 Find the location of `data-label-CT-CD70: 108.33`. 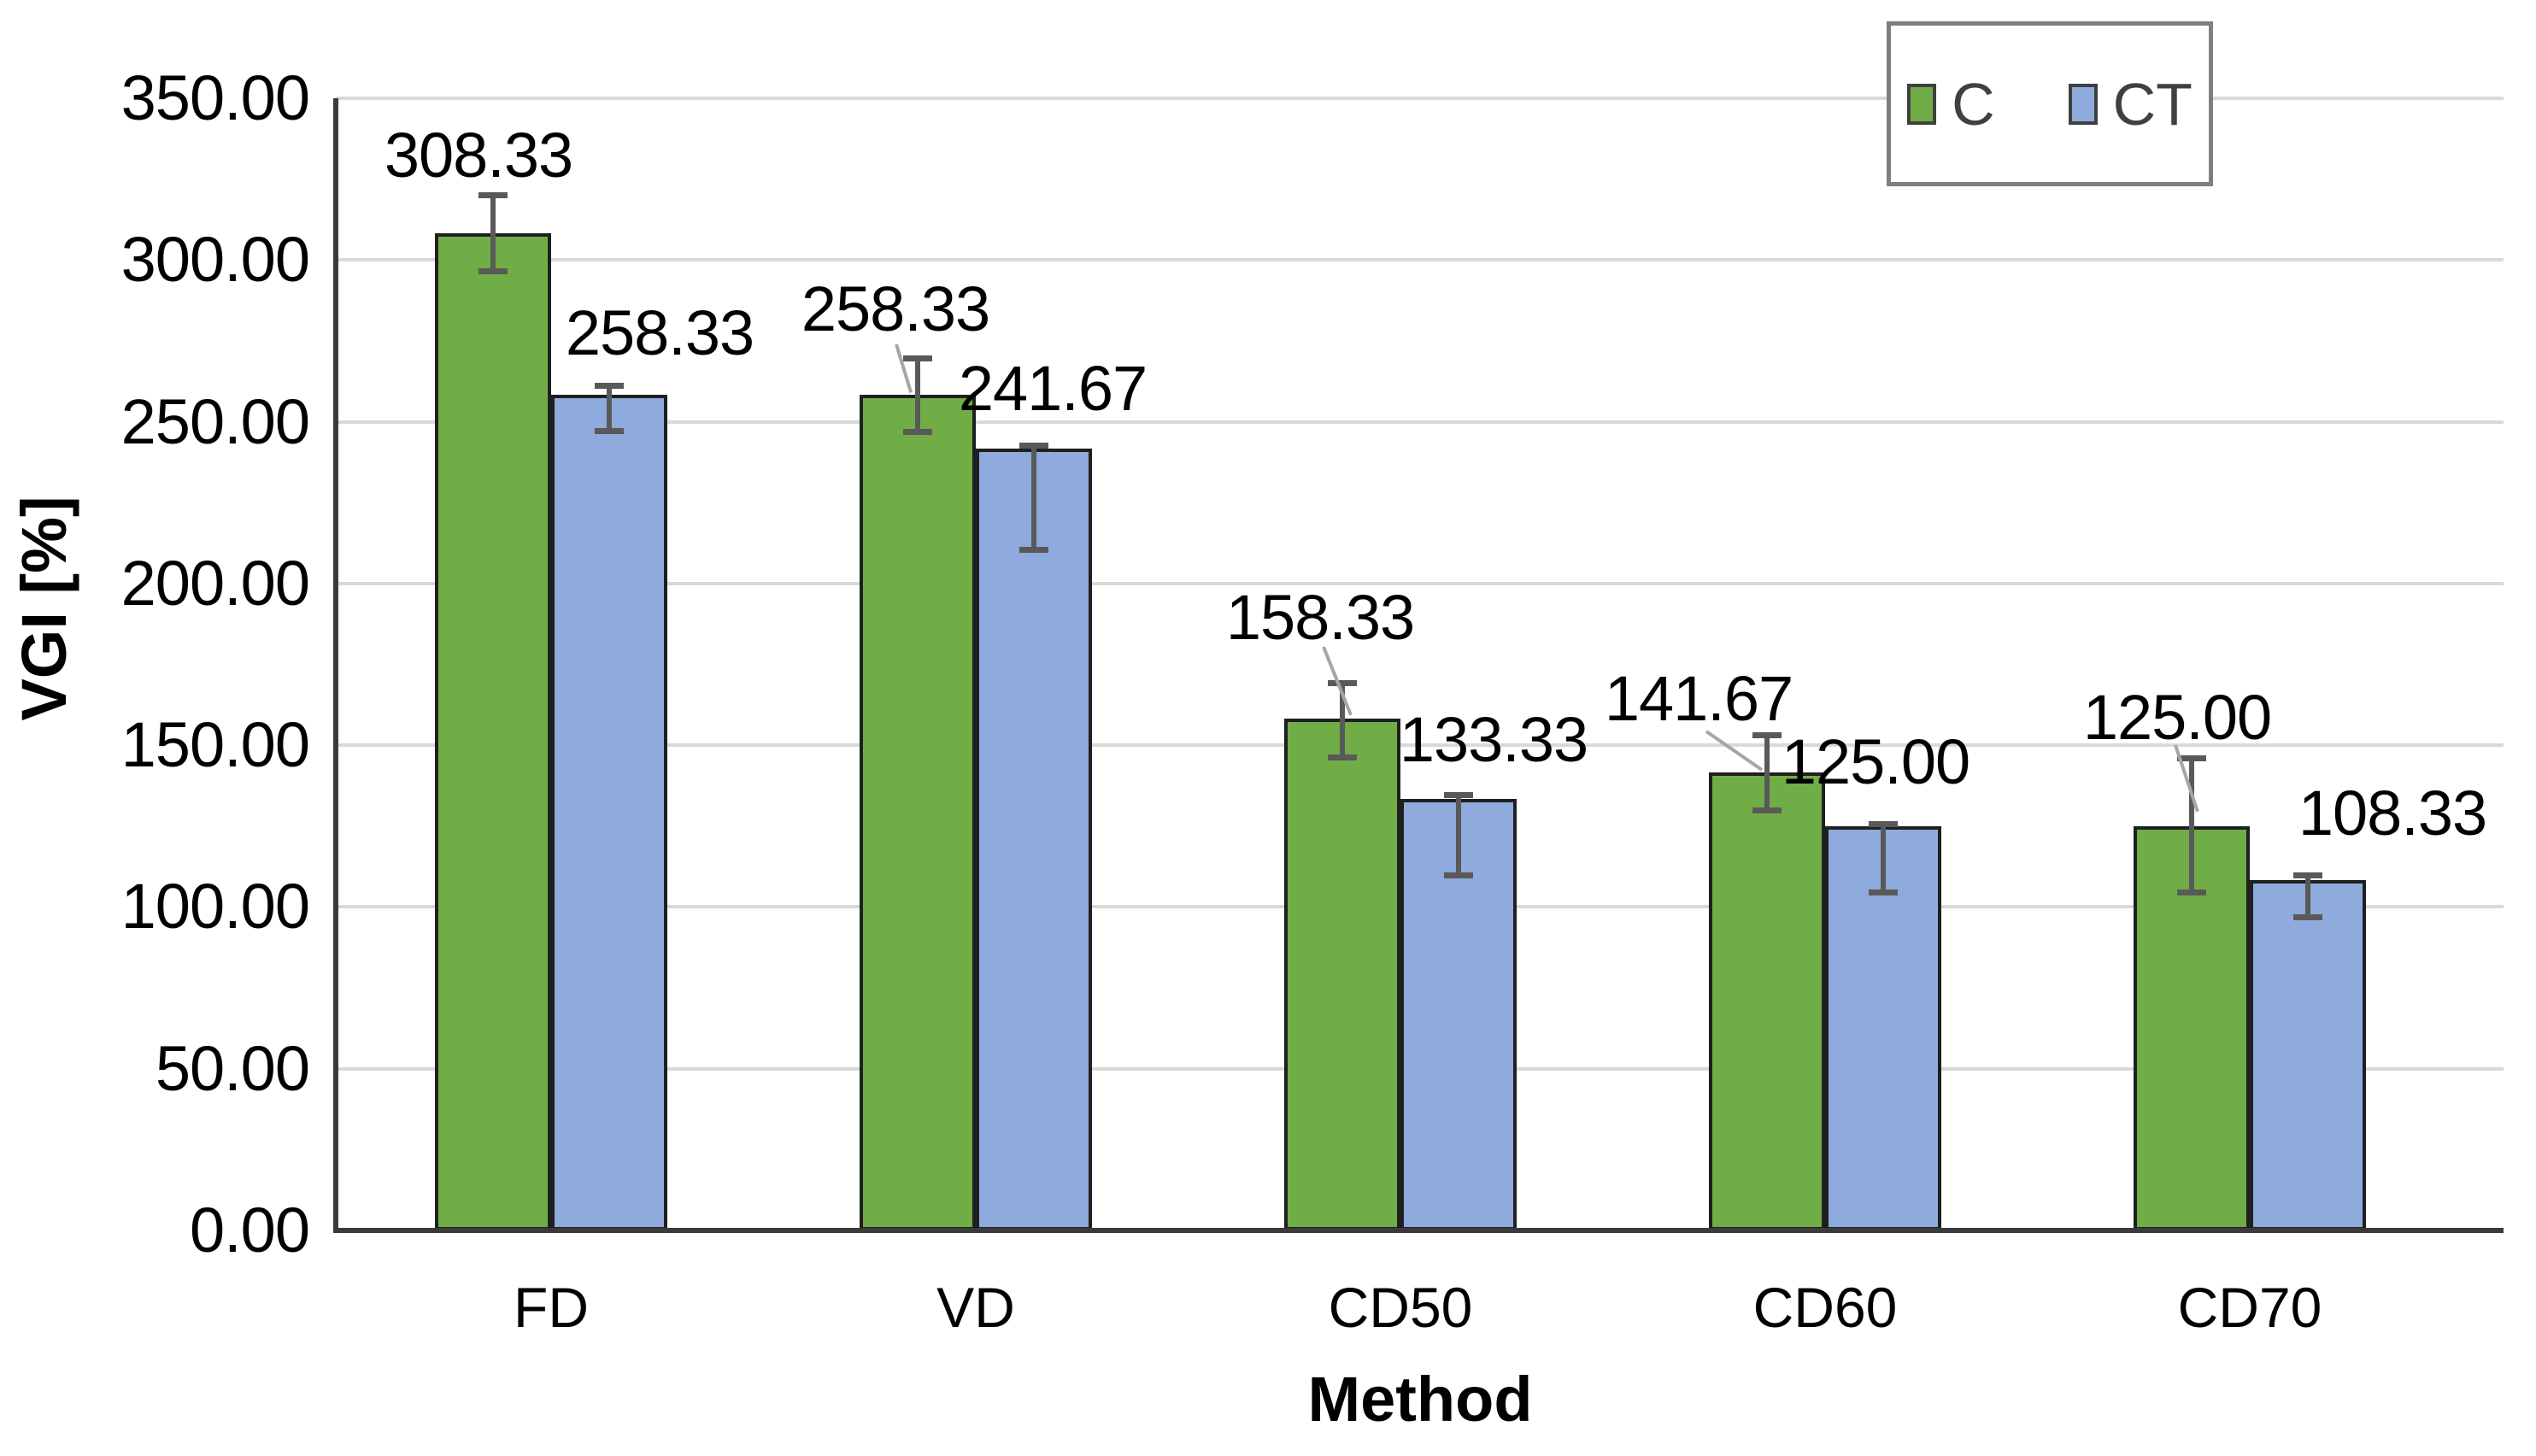

data-label-CT-CD70: 108.33 is located at coordinates (2393, 813).